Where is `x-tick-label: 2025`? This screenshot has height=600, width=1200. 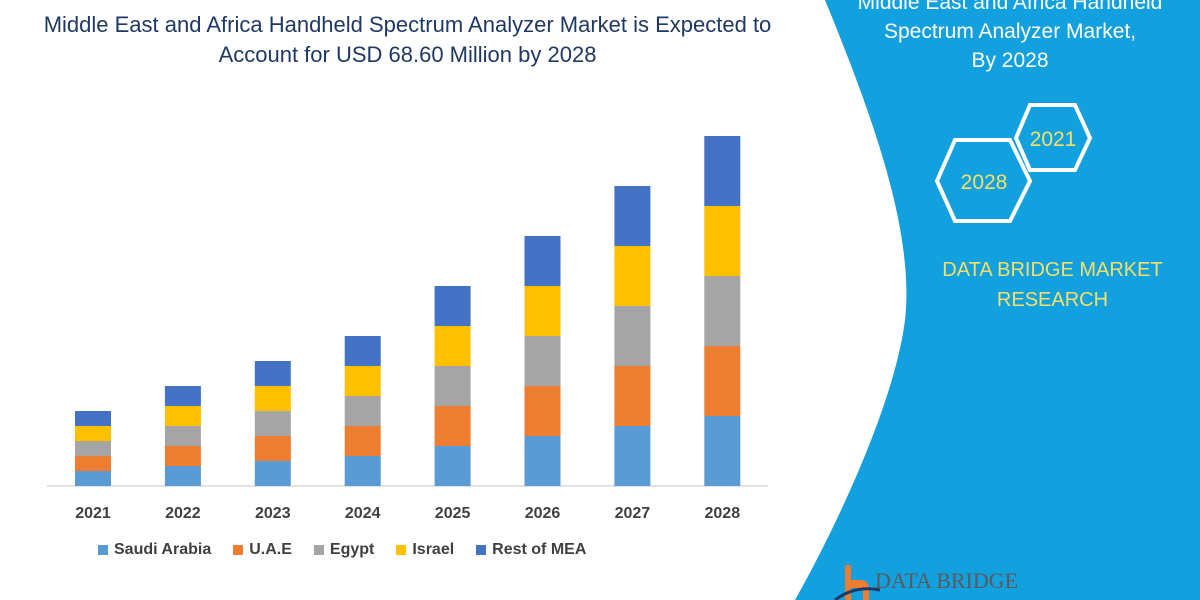
x-tick-label: 2025 is located at coordinates (453, 513).